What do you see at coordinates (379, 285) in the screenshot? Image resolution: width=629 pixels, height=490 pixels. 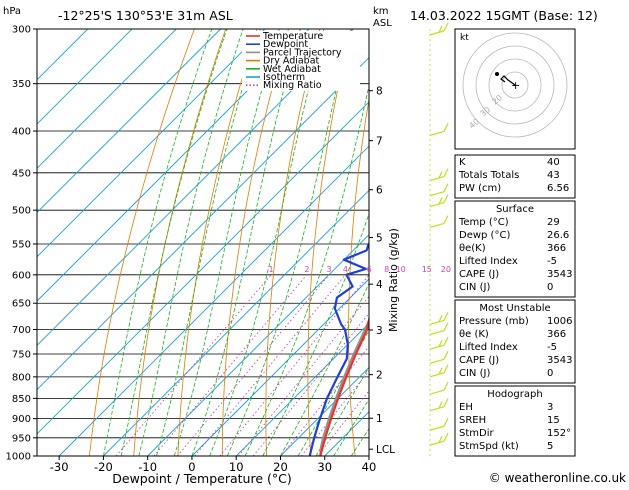 I see `height-tick-label: 4` at bounding box center [379, 285].